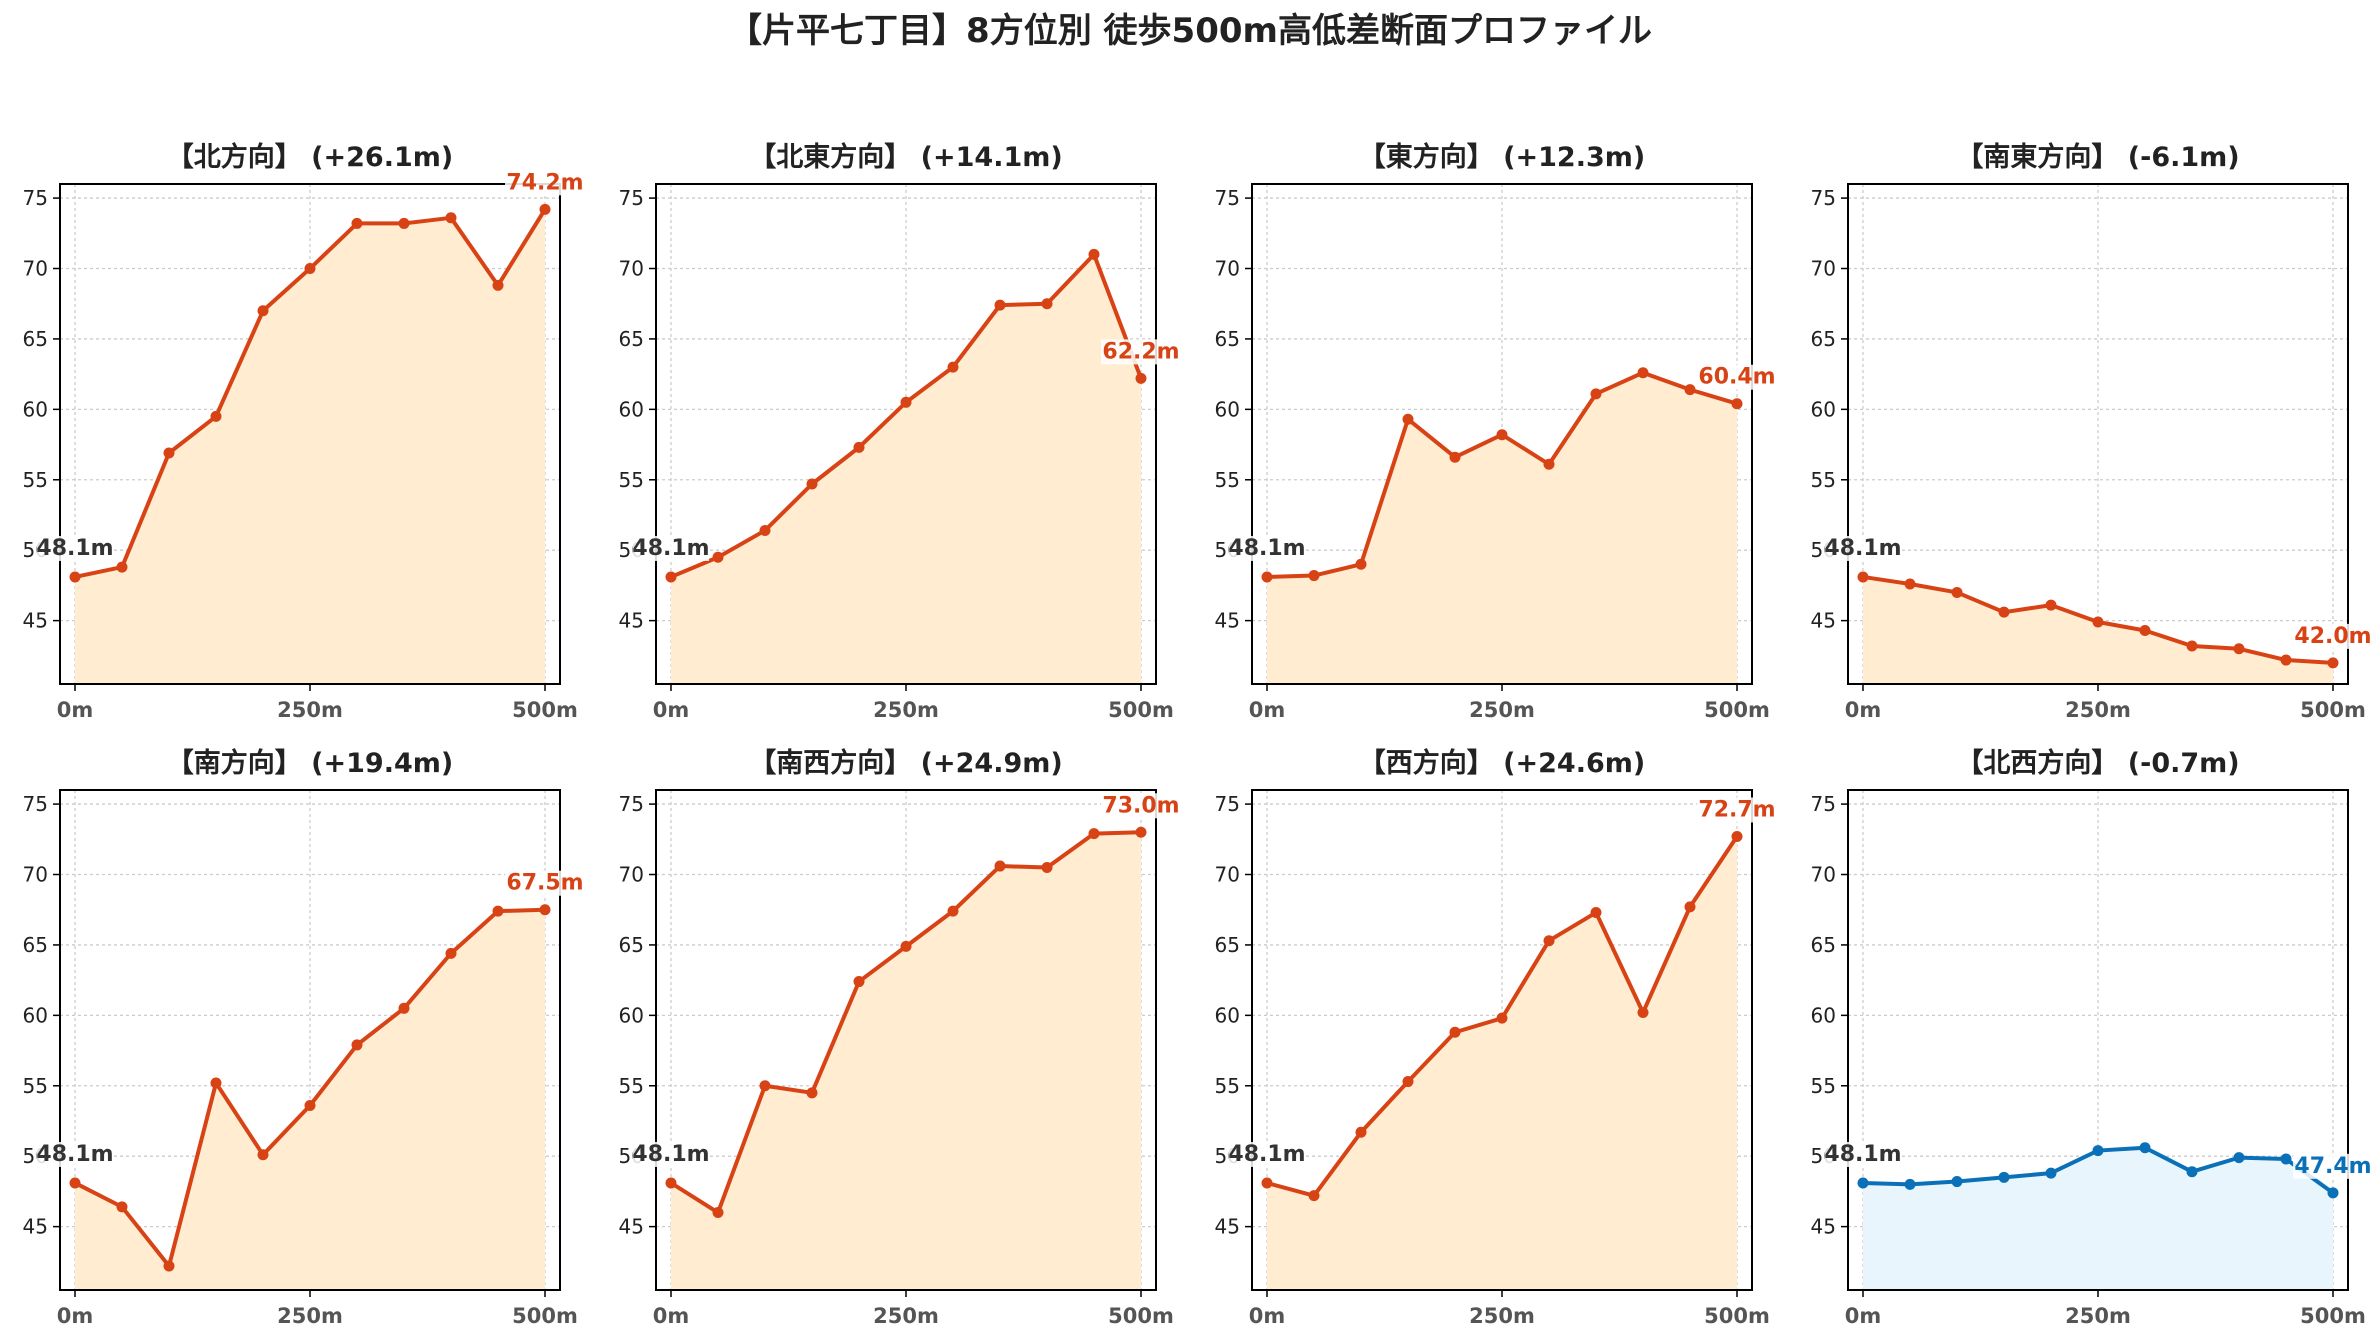 This screenshot has height=1340, width=2380. I want to click on figure-title: 【片平七丁目】8方位別 徒歩500m高低差断面プロファイル, so click(1190, 31).